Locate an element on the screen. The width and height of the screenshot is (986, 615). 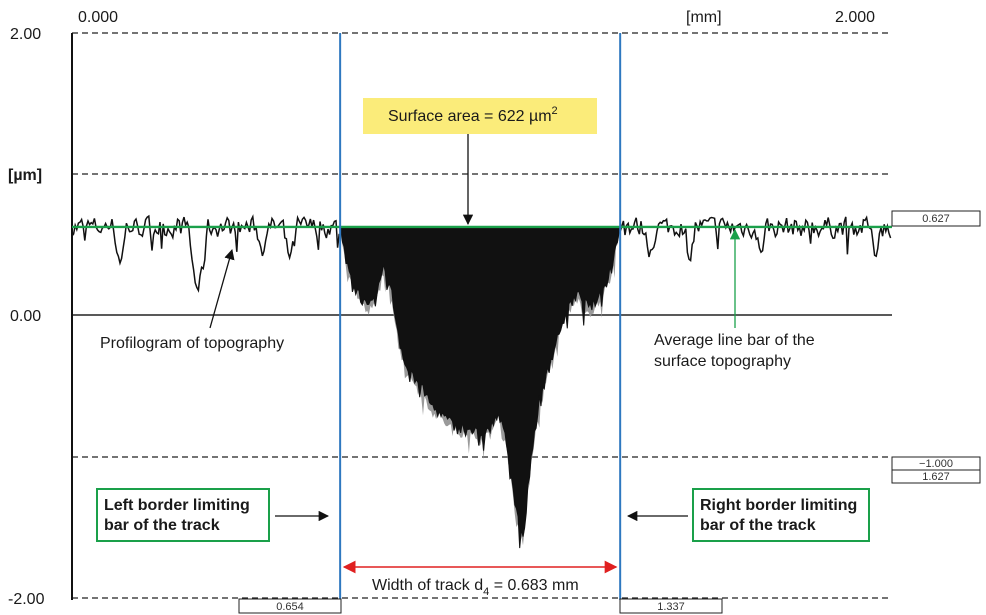
right-border-box is located at coordinates (781, 515).